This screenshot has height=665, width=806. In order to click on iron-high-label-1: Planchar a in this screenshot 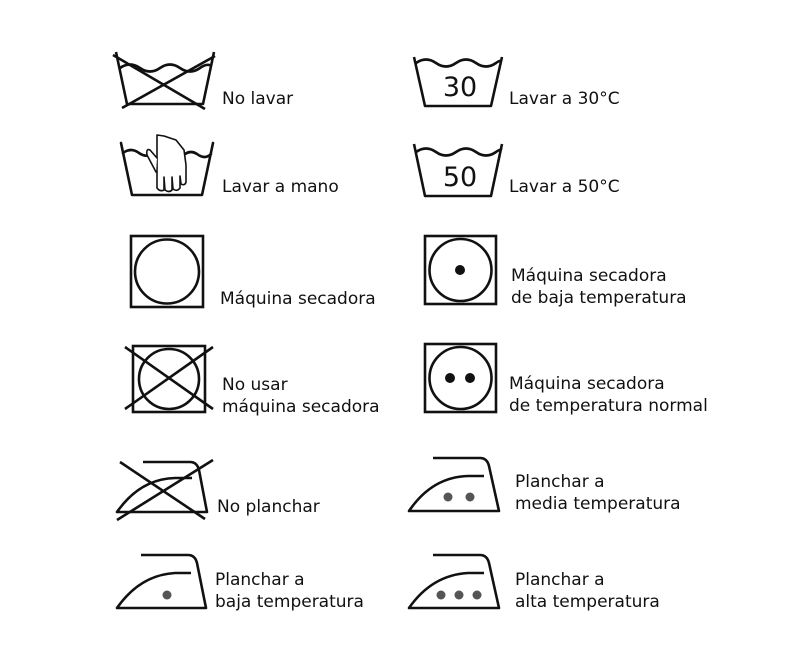, I will do `click(560, 580)`.